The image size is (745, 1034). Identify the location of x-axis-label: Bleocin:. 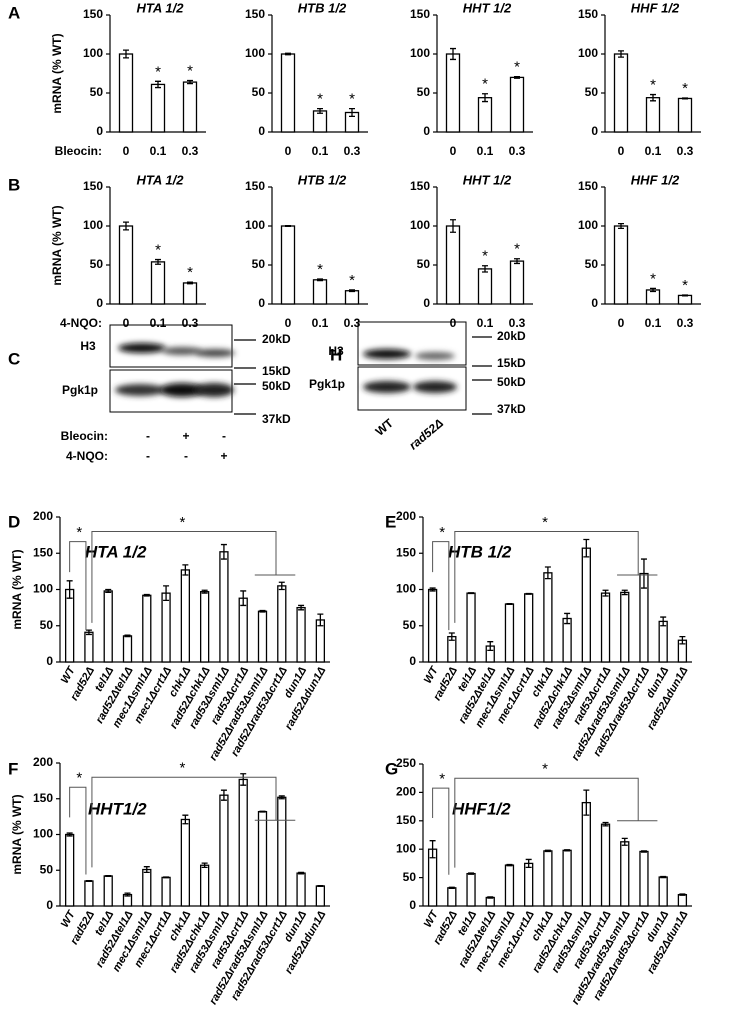
(78, 151).